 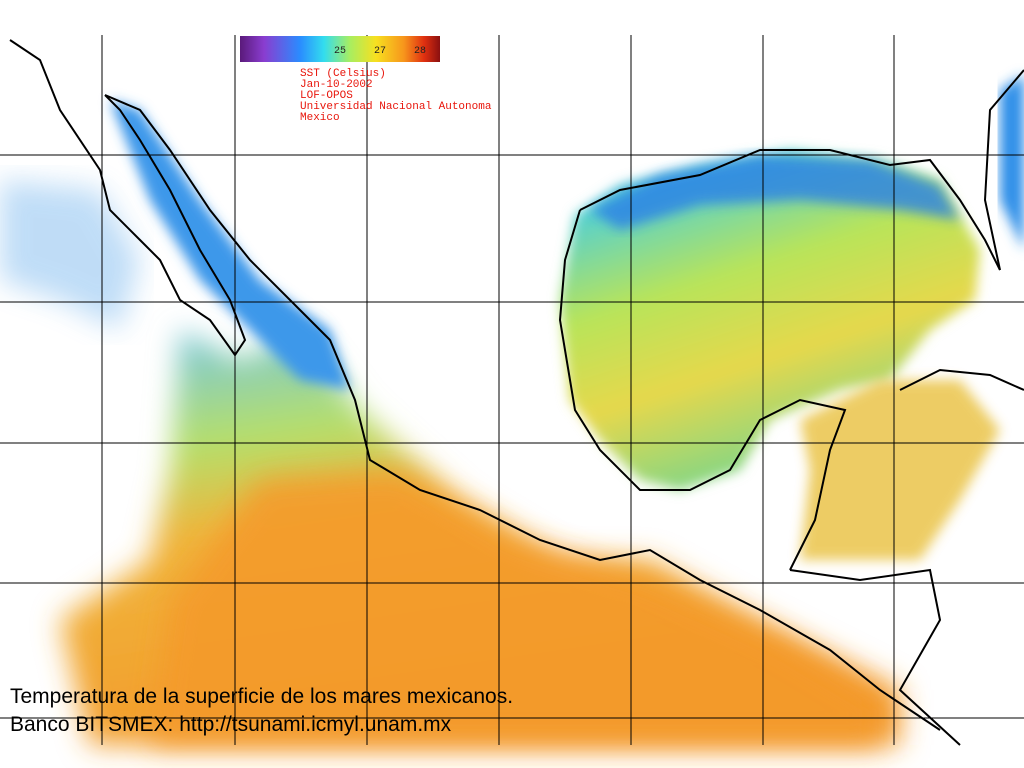 What do you see at coordinates (230, 245) in the screenshot?
I see `gulf-of-california` at bounding box center [230, 245].